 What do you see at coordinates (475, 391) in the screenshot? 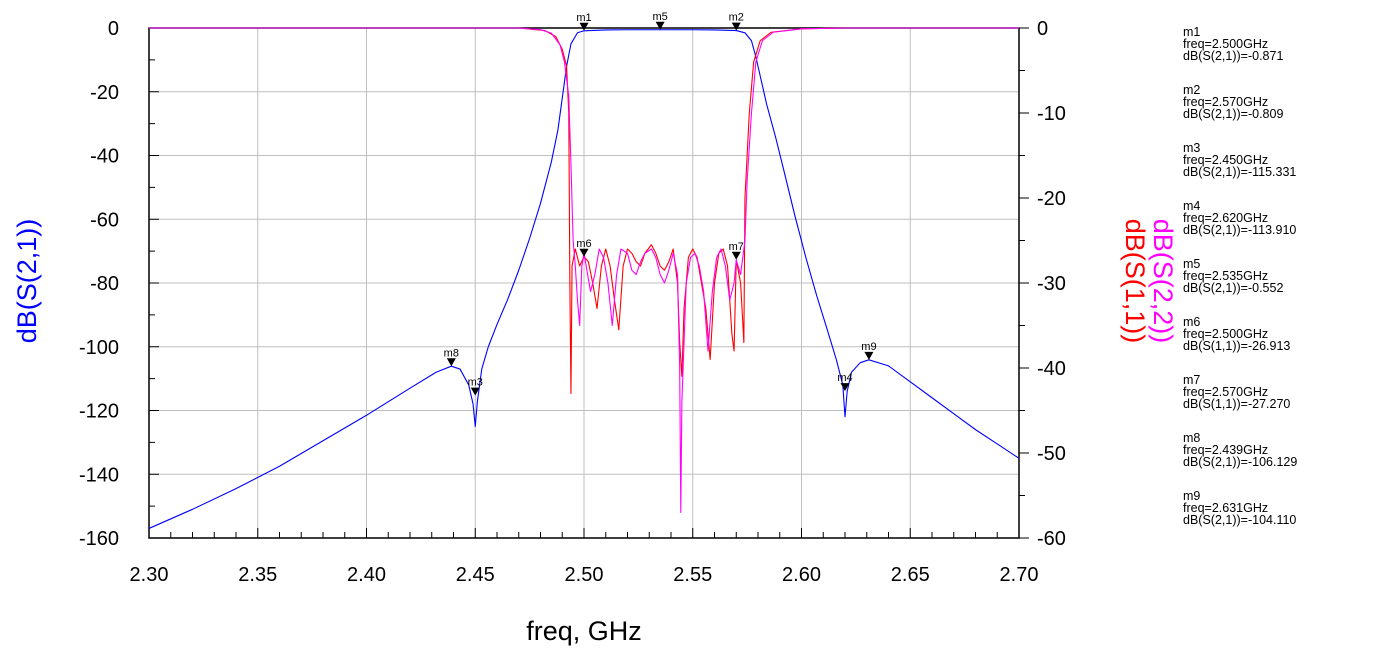
I see `marker-m3-triangle` at bounding box center [475, 391].